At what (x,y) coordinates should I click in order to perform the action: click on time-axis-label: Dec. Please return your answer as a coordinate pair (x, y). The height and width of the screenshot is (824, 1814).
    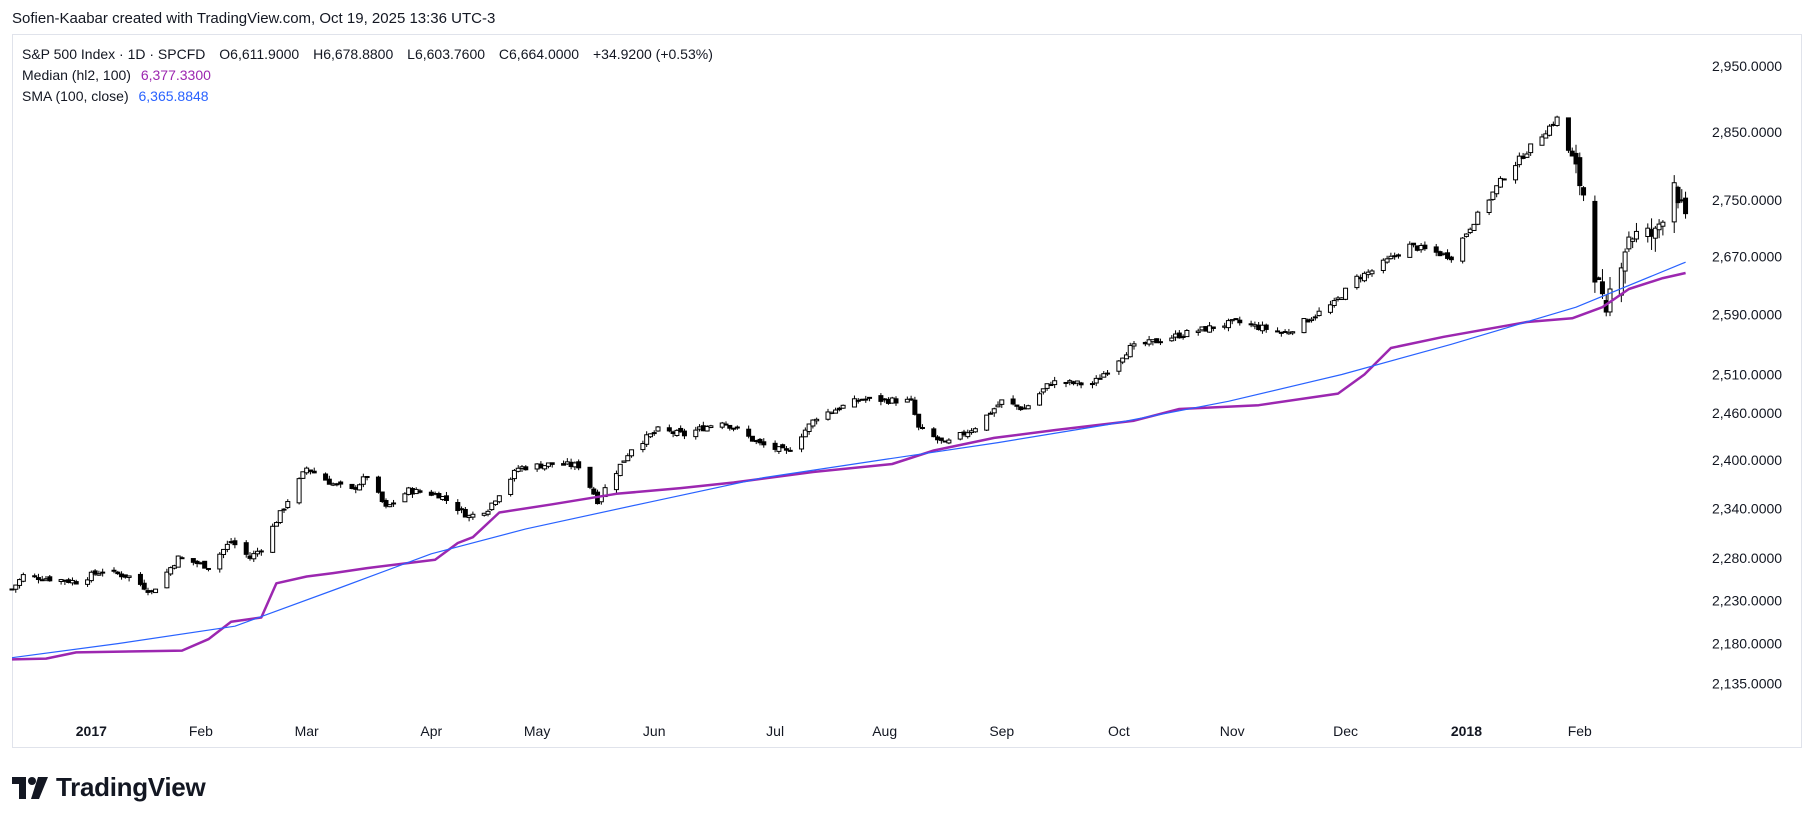
    Looking at the image, I should click on (1345, 731).